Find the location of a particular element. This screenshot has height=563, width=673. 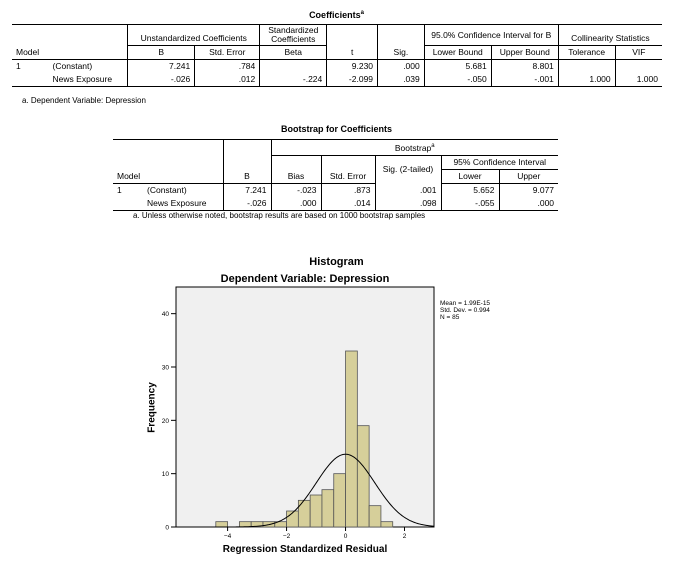

cell-beta: -.224 is located at coordinates (293, 80).